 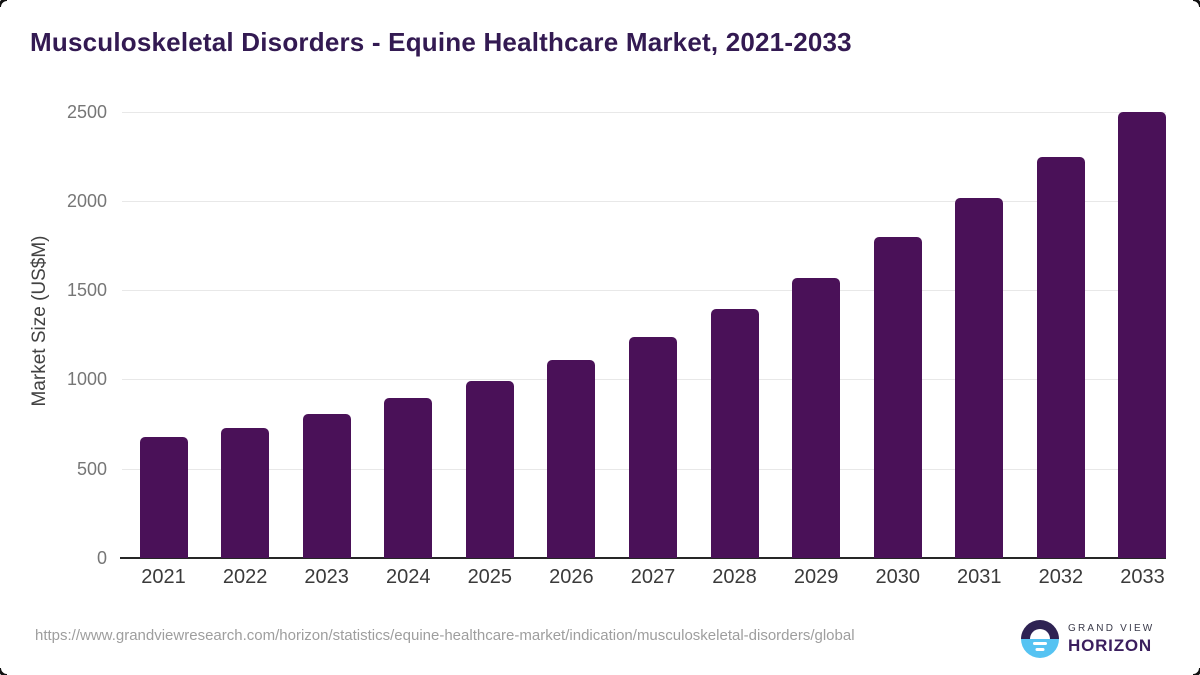 I want to click on x-tick-label-2028: 2028, so click(x=734, y=577).